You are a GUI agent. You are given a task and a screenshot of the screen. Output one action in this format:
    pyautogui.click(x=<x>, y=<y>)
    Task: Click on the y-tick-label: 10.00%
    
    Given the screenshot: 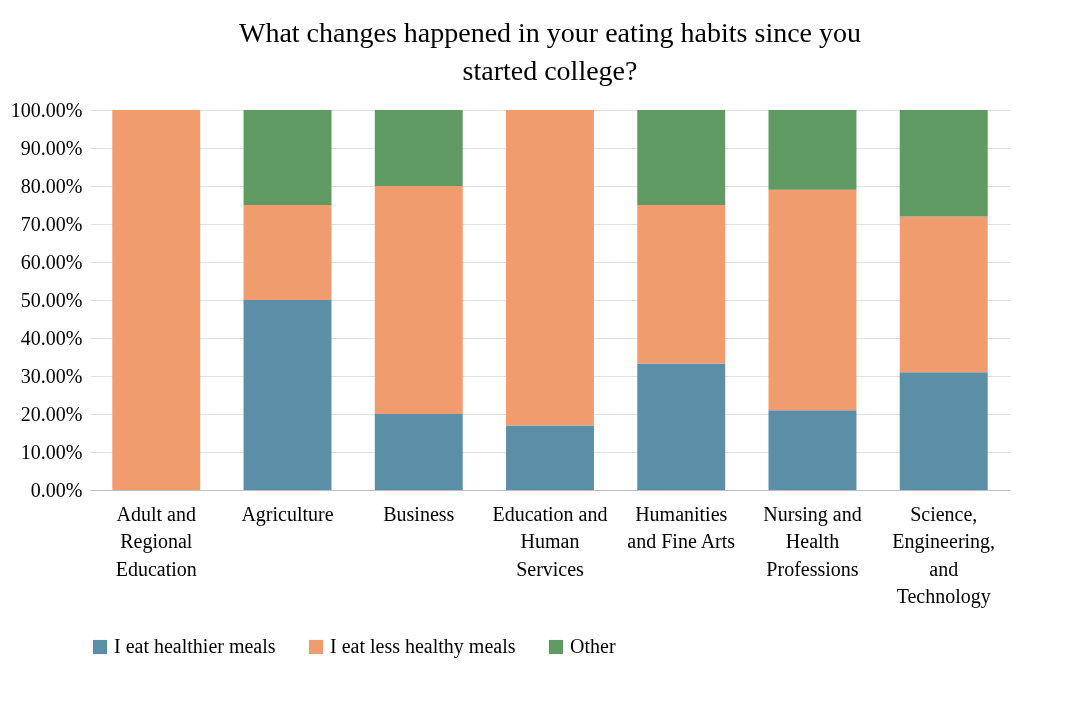 What is the action you would take?
    pyautogui.click(x=51, y=451)
    